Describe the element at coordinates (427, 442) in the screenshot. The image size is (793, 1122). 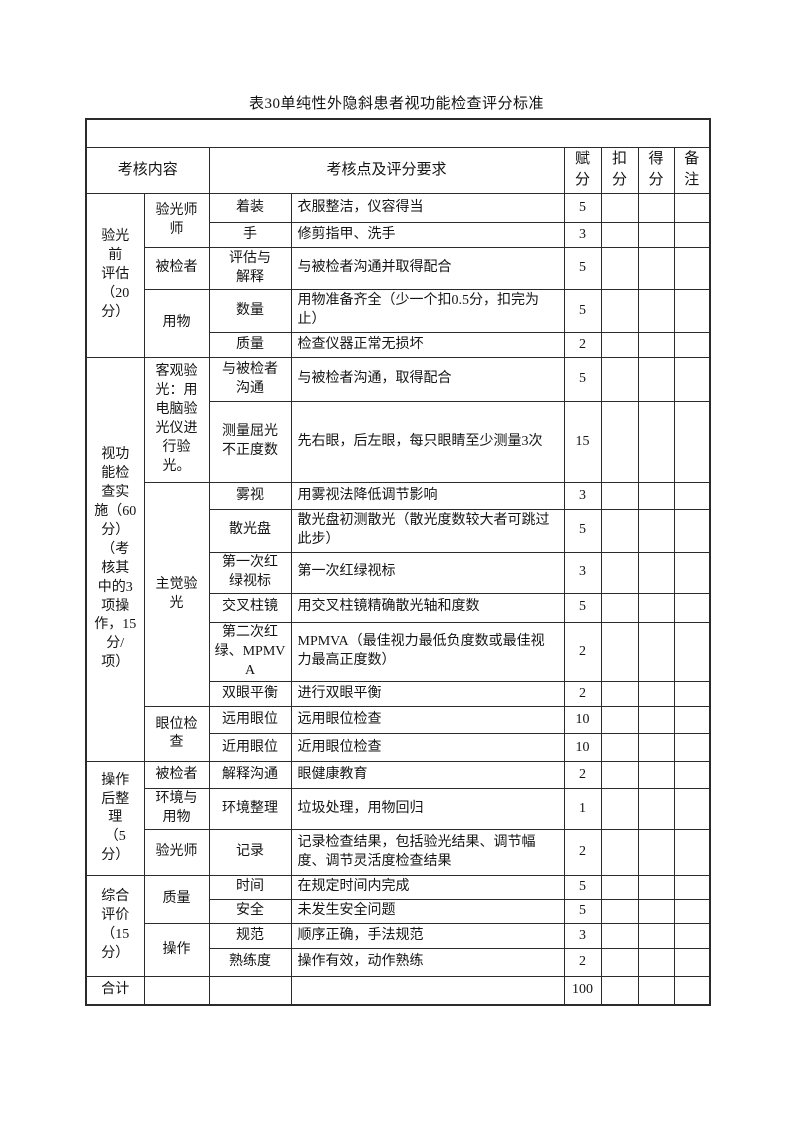
I see `requirement-cell: 先右眼，后左眼，每只眼睛至少测量3次` at that location.